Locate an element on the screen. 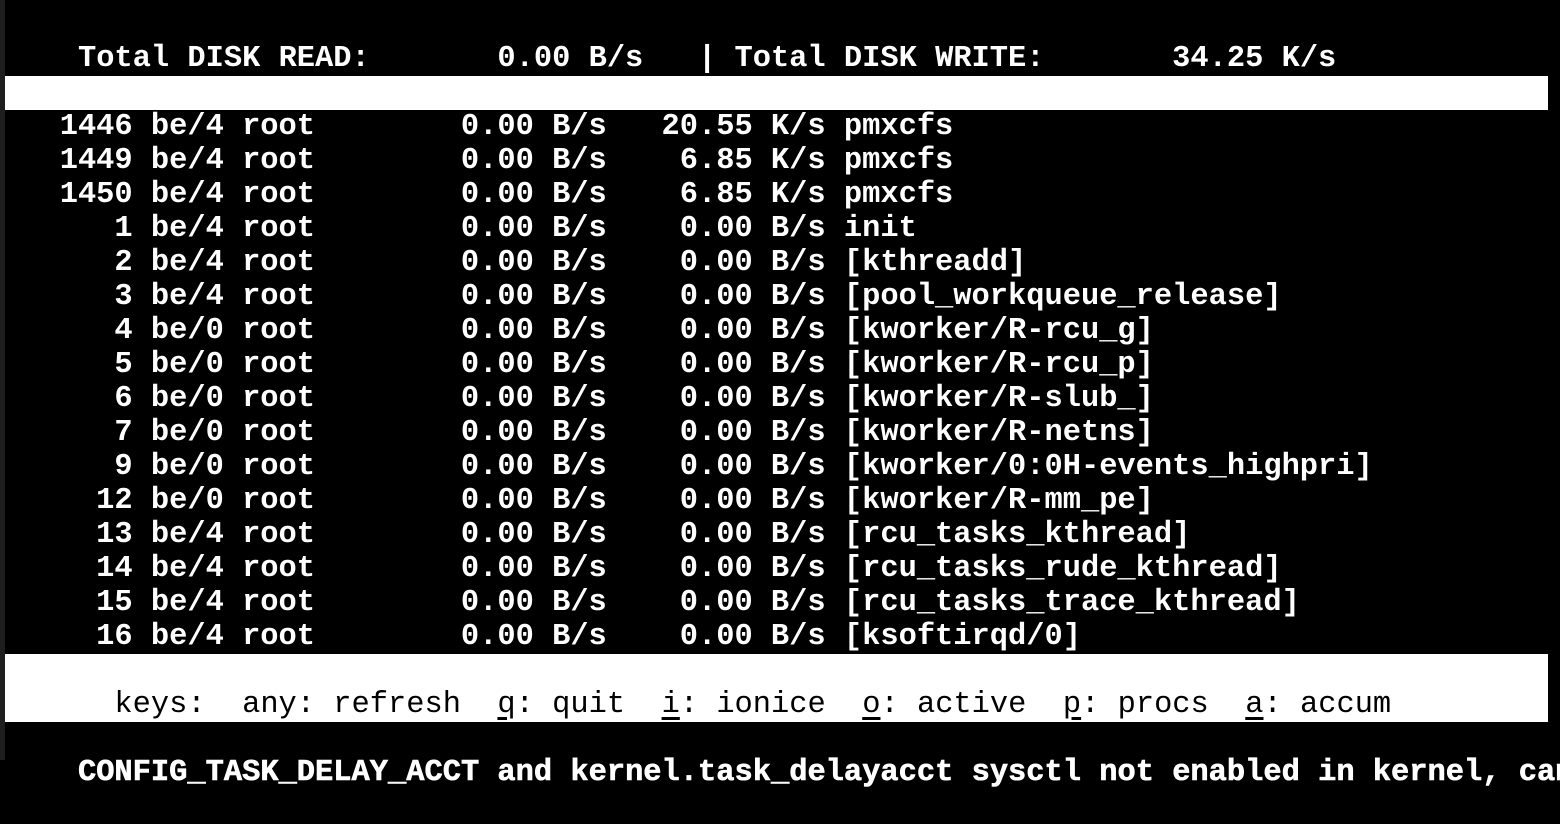 The image size is (1560, 824). total-disk-write-value: 34.25 K/s is located at coordinates (1254, 59).